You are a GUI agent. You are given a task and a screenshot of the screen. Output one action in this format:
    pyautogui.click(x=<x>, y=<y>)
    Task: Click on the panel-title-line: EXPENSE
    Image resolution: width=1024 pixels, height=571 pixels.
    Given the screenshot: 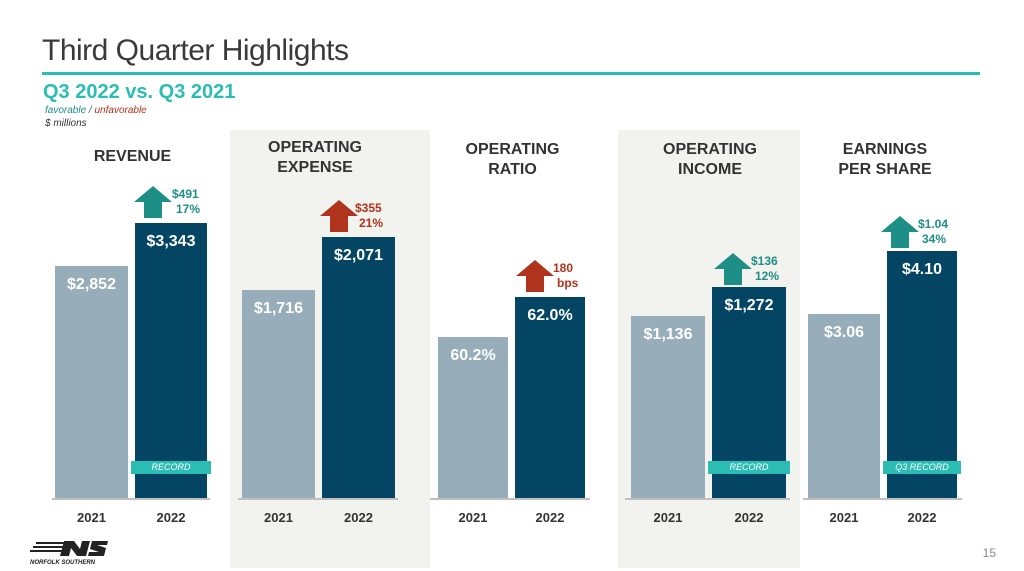 What is the action you would take?
    pyautogui.click(x=315, y=167)
    